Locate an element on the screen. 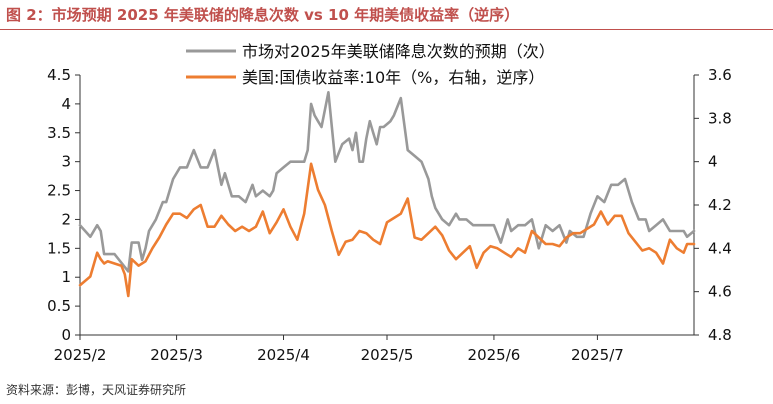  right-y-tick-label: 4 is located at coordinates (713, 162).